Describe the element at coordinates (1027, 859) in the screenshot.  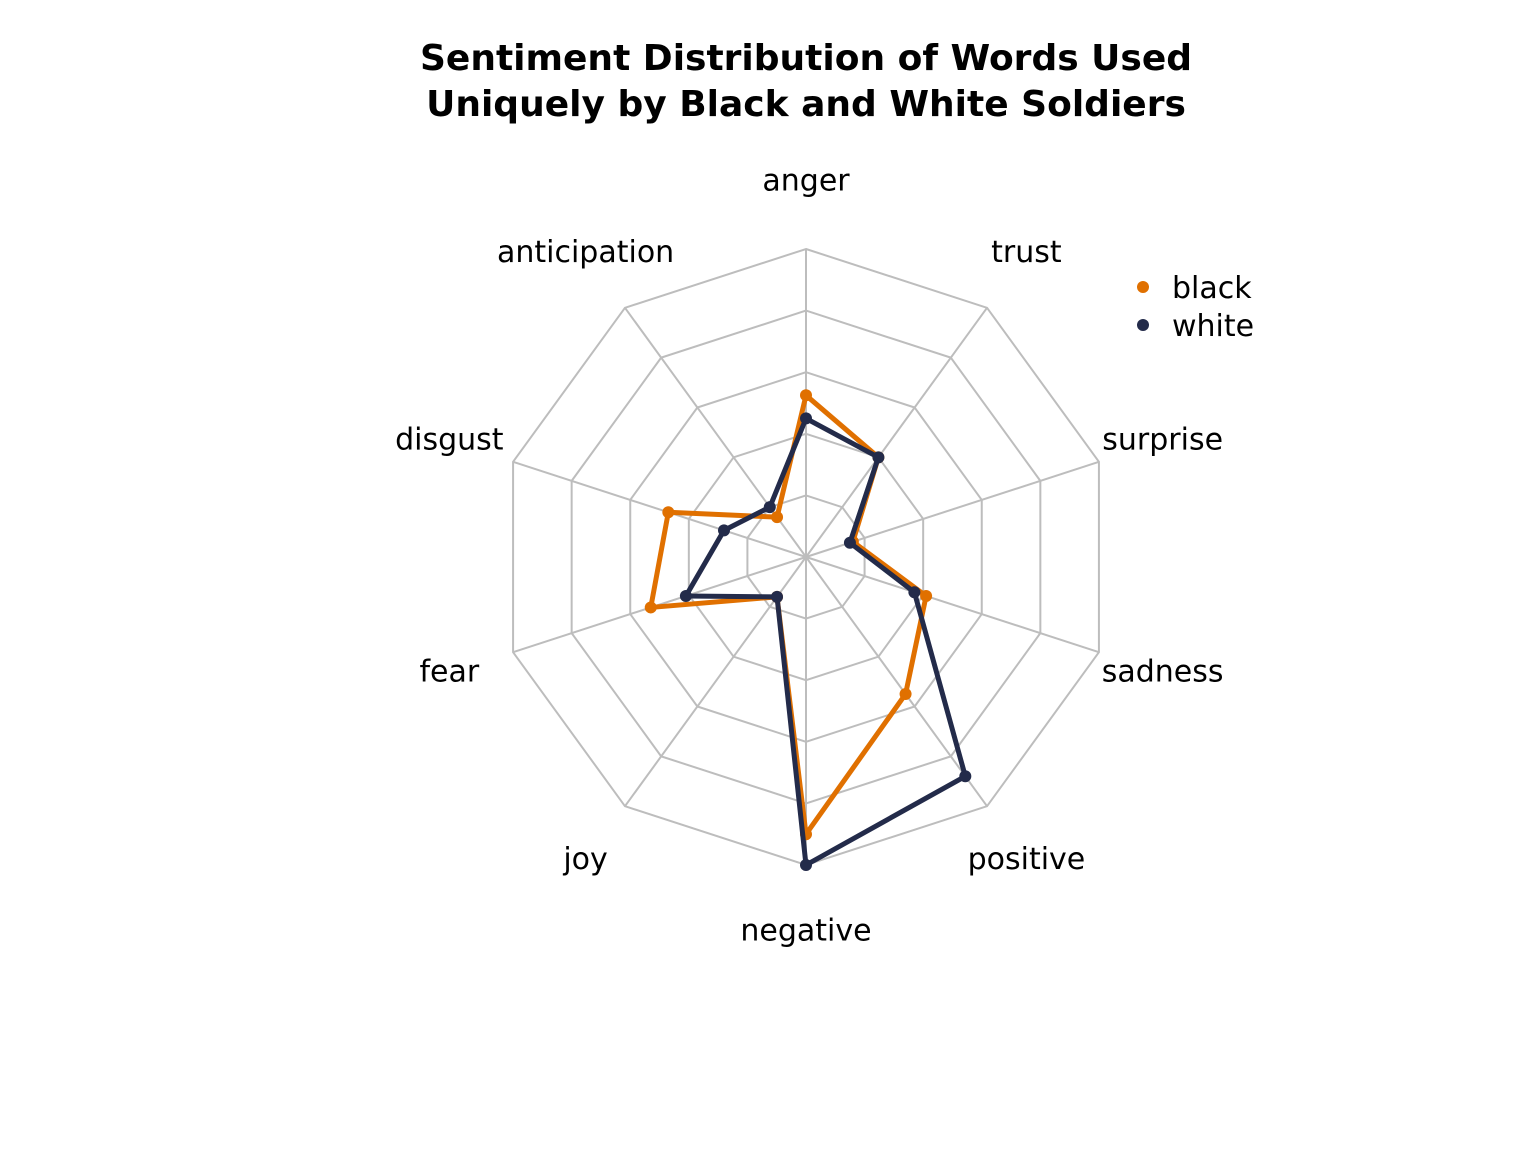
I see `axis-label-positive: positive` at that location.